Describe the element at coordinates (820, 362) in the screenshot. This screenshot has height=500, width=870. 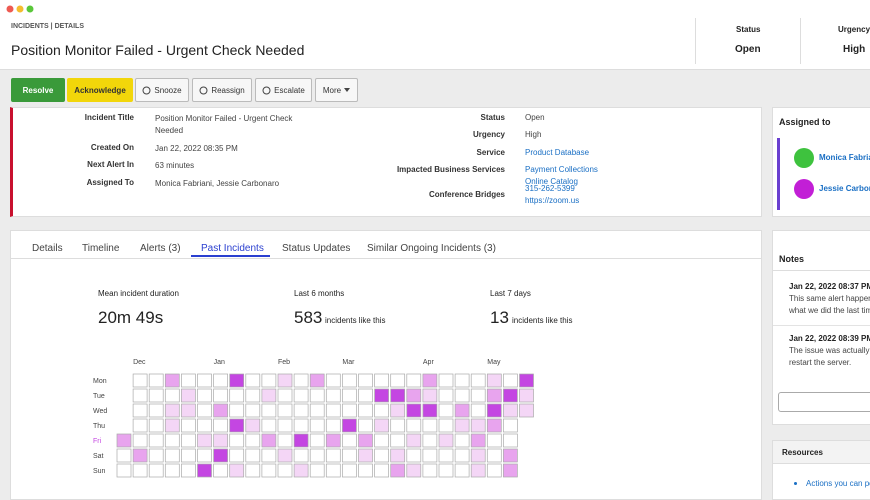
I see `note-text: restart the server.` at that location.